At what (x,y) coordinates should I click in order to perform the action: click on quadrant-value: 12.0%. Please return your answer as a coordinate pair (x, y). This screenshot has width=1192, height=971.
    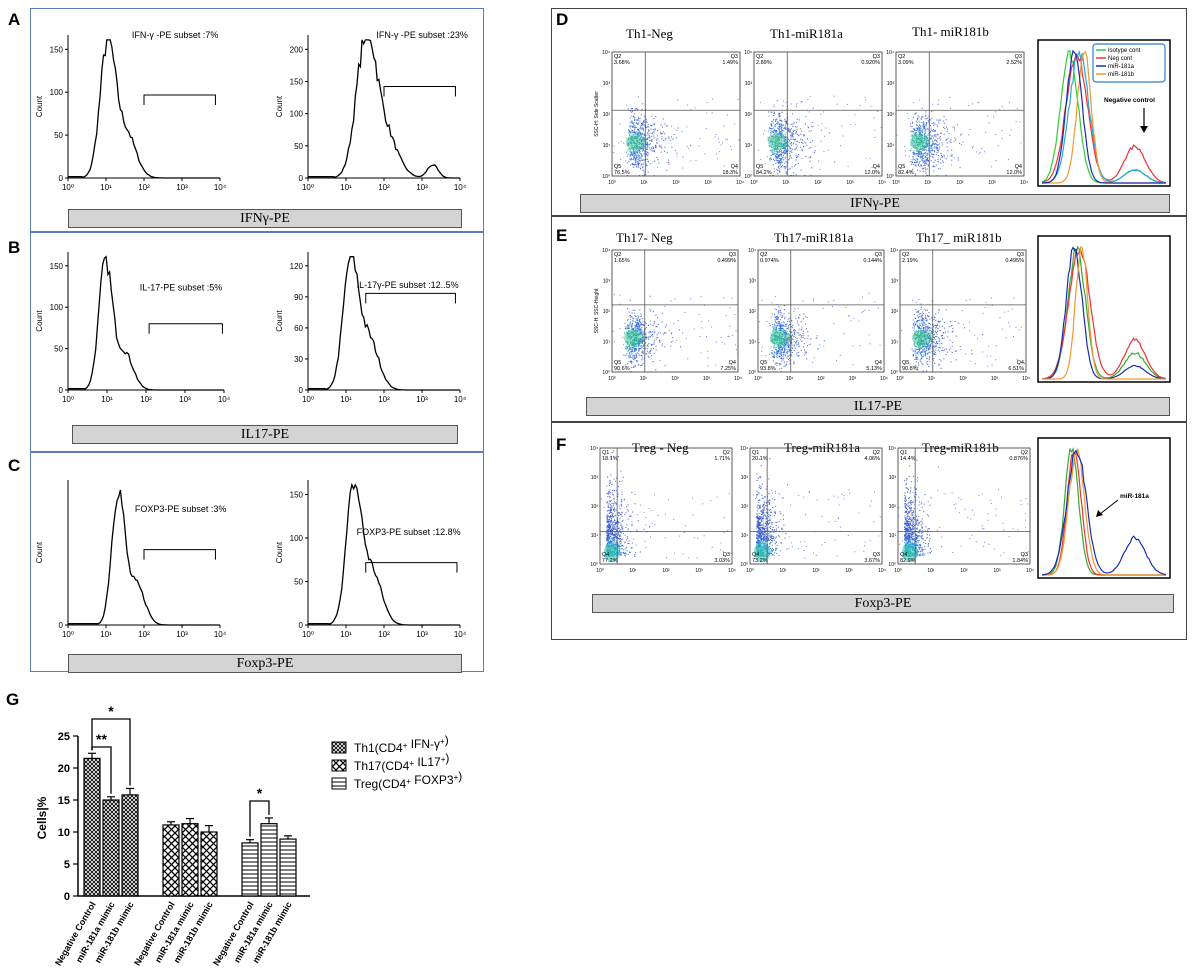
    Looking at the image, I should click on (1014, 173).